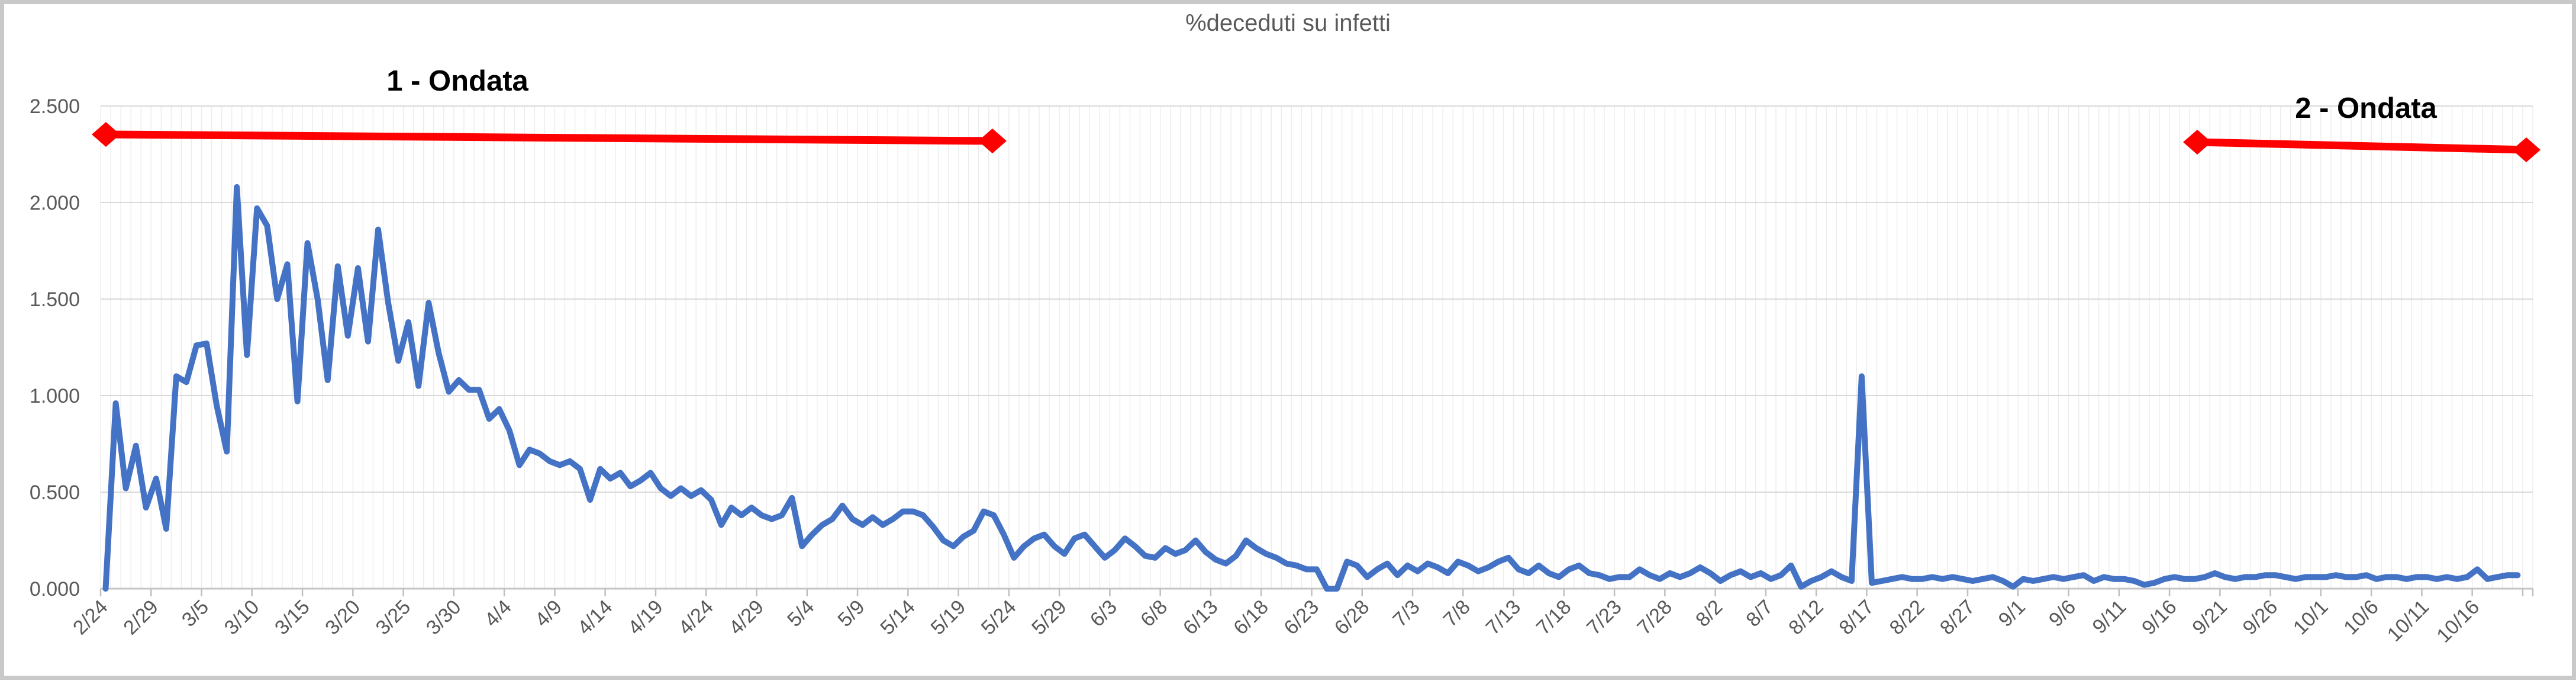 The width and height of the screenshot is (2576, 684). I want to click on x-tick-label: 2/24, so click(90, 618).